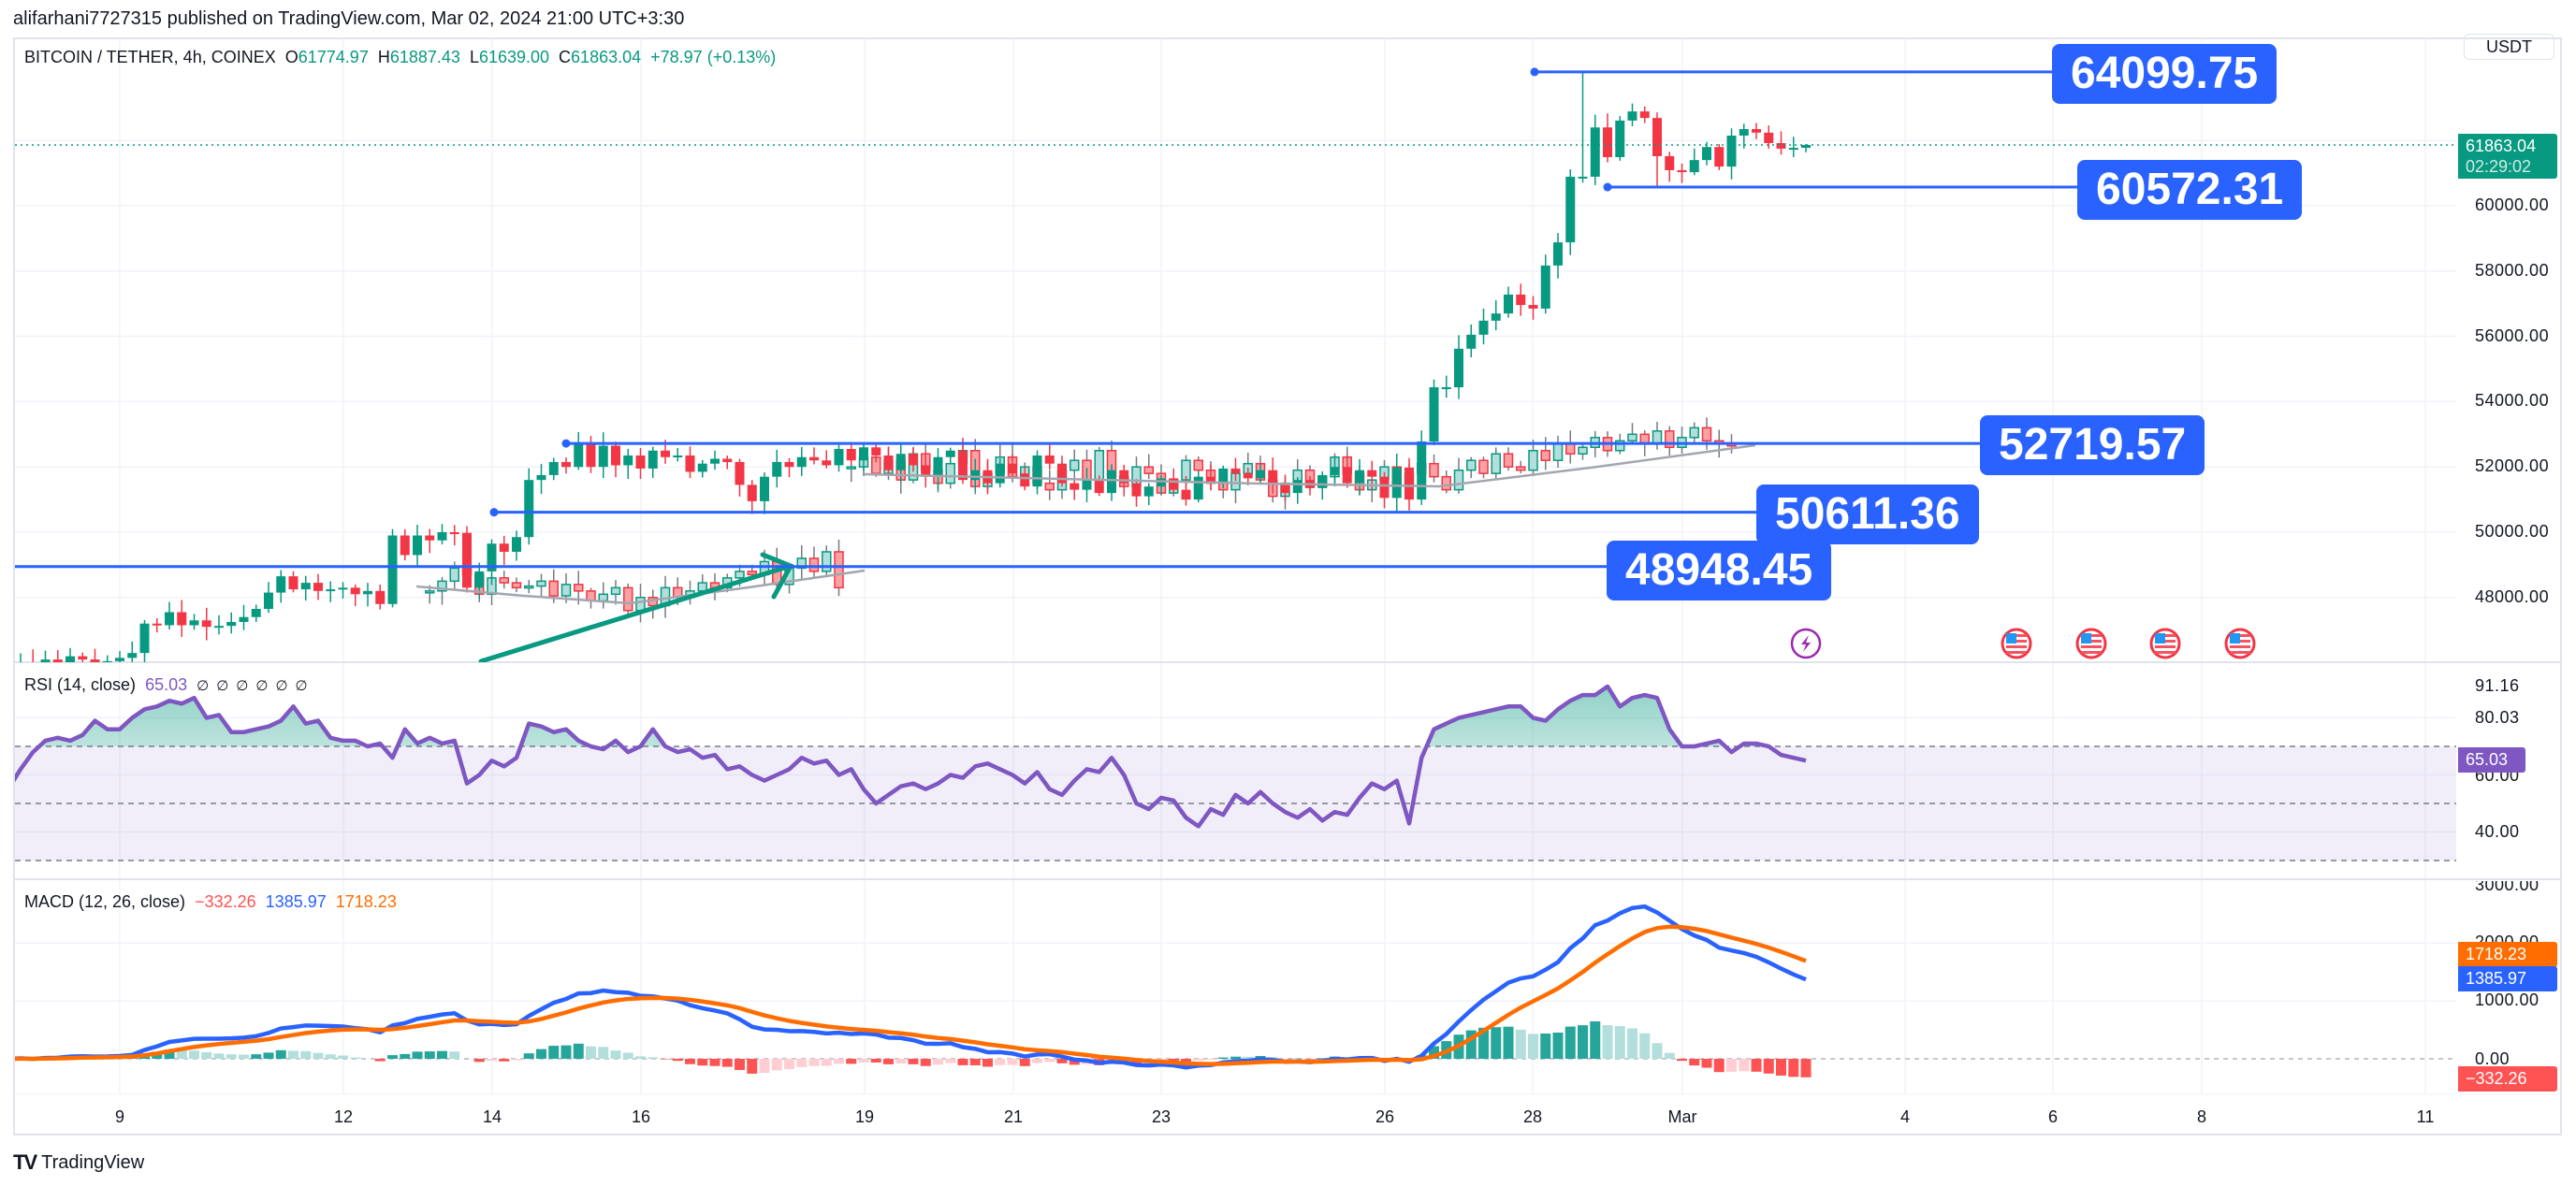 This screenshot has width=2576, height=1186. What do you see at coordinates (1867, 514) in the screenshot?
I see `level-label-50611: 50611.36` at bounding box center [1867, 514].